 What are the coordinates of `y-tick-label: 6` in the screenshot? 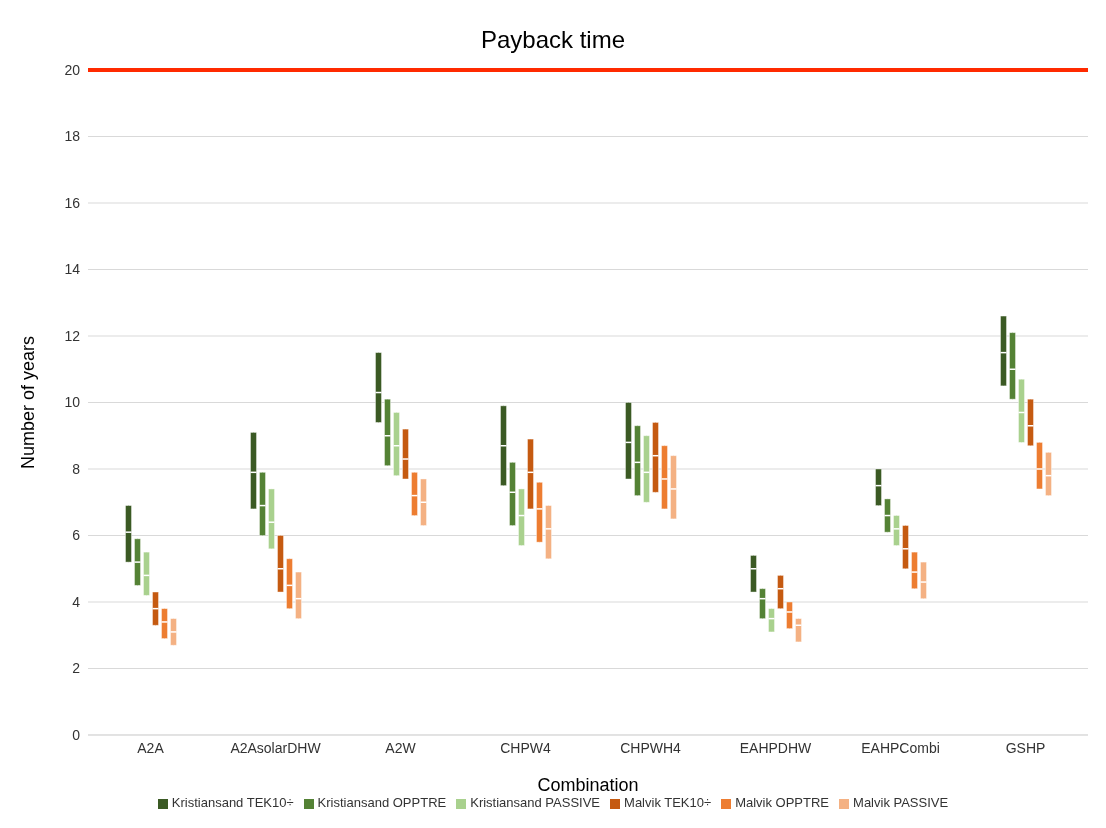 It's located at (76, 535).